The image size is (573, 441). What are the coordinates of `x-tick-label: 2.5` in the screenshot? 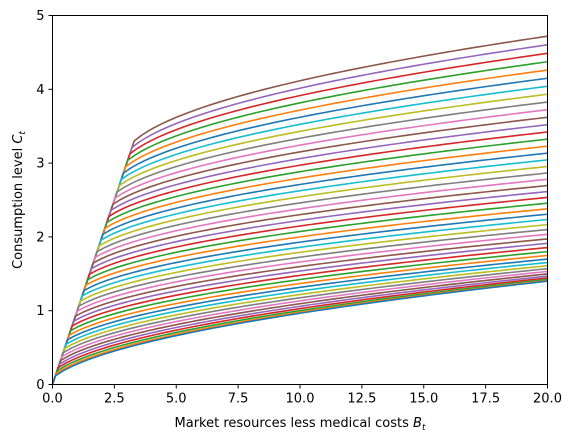 It's located at (114, 399).